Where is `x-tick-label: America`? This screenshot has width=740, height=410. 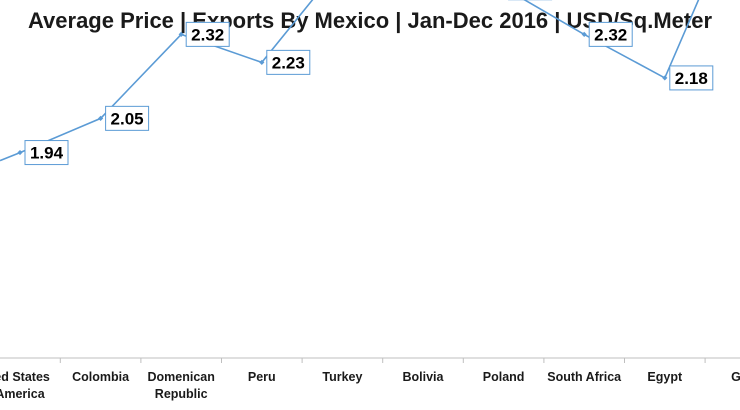
x-tick-label: America is located at coordinates (23, 394).